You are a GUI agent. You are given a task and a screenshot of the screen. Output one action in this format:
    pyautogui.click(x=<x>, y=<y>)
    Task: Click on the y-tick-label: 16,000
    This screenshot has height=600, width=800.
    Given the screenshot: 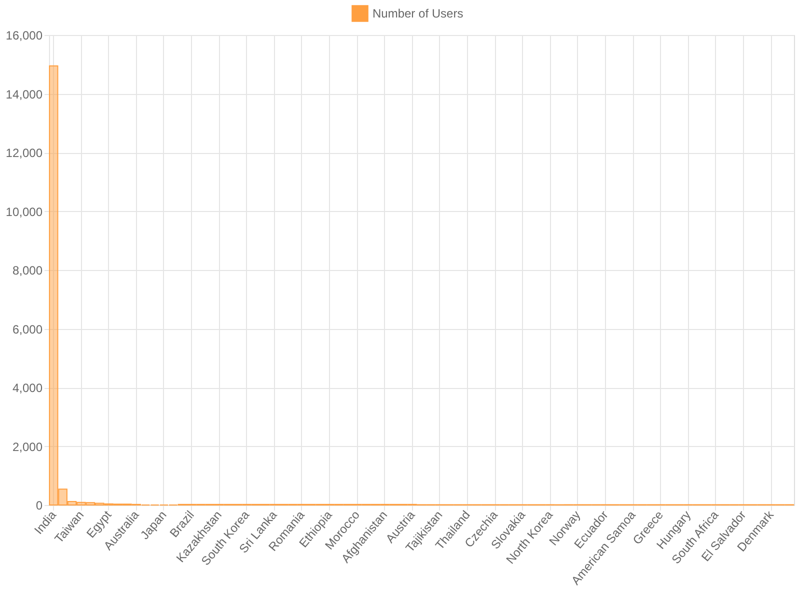 What is the action you would take?
    pyautogui.click(x=24, y=35)
    